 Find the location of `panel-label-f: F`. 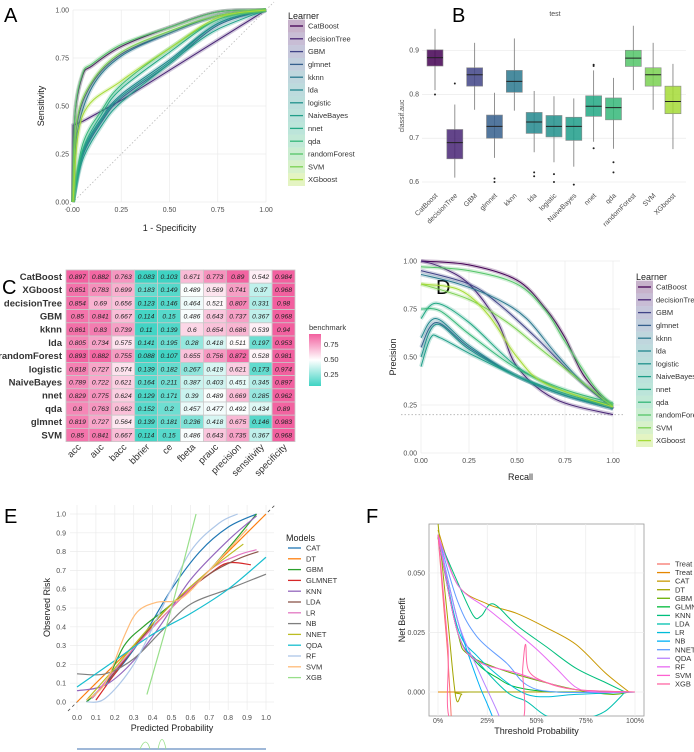

panel-label-f: F is located at coordinates (372, 517).